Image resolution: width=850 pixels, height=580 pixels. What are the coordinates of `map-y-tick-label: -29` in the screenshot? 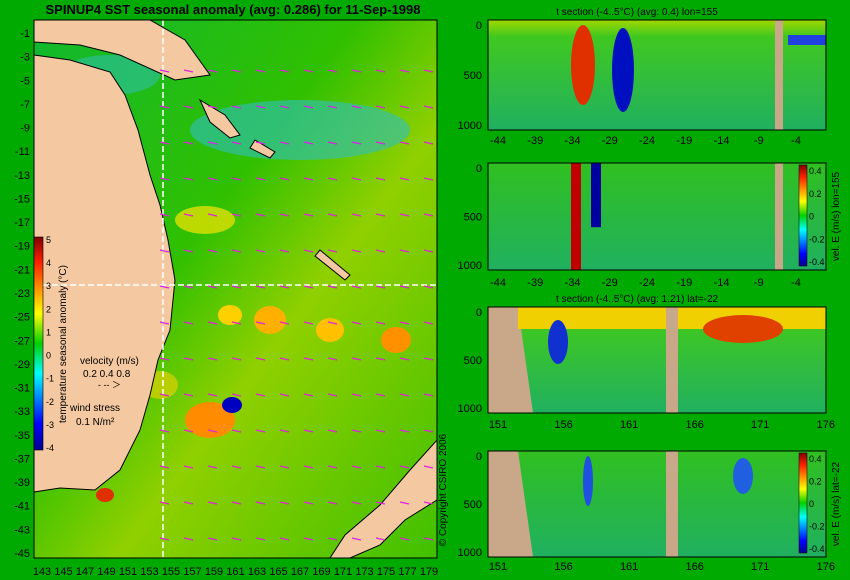 It's located at (22, 365).